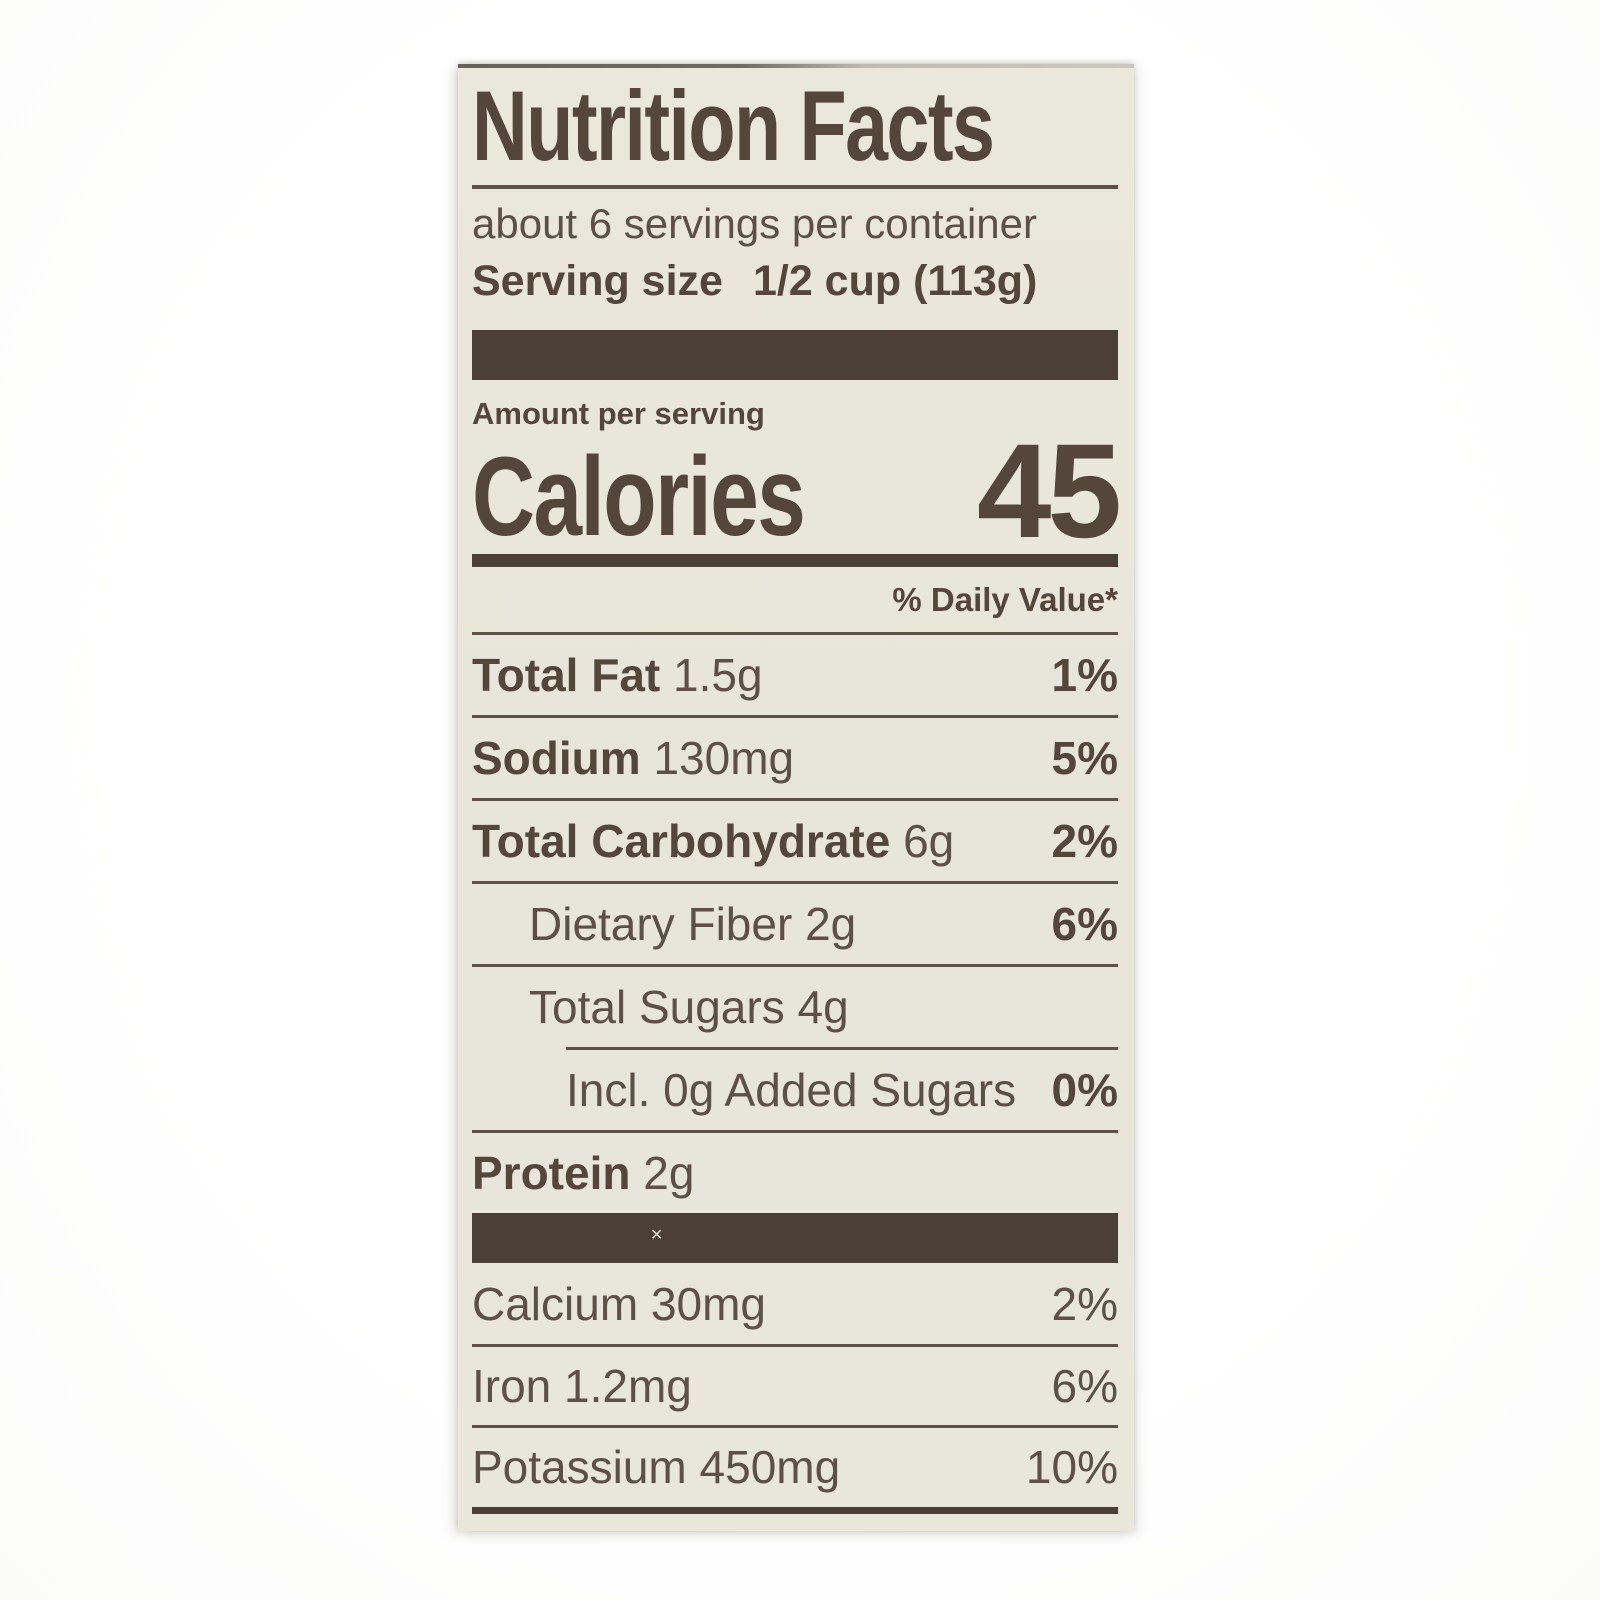 This screenshot has width=1600, height=1600. What do you see at coordinates (795, 1171) in the screenshot?
I see `row-protein: Protein 2g` at bounding box center [795, 1171].